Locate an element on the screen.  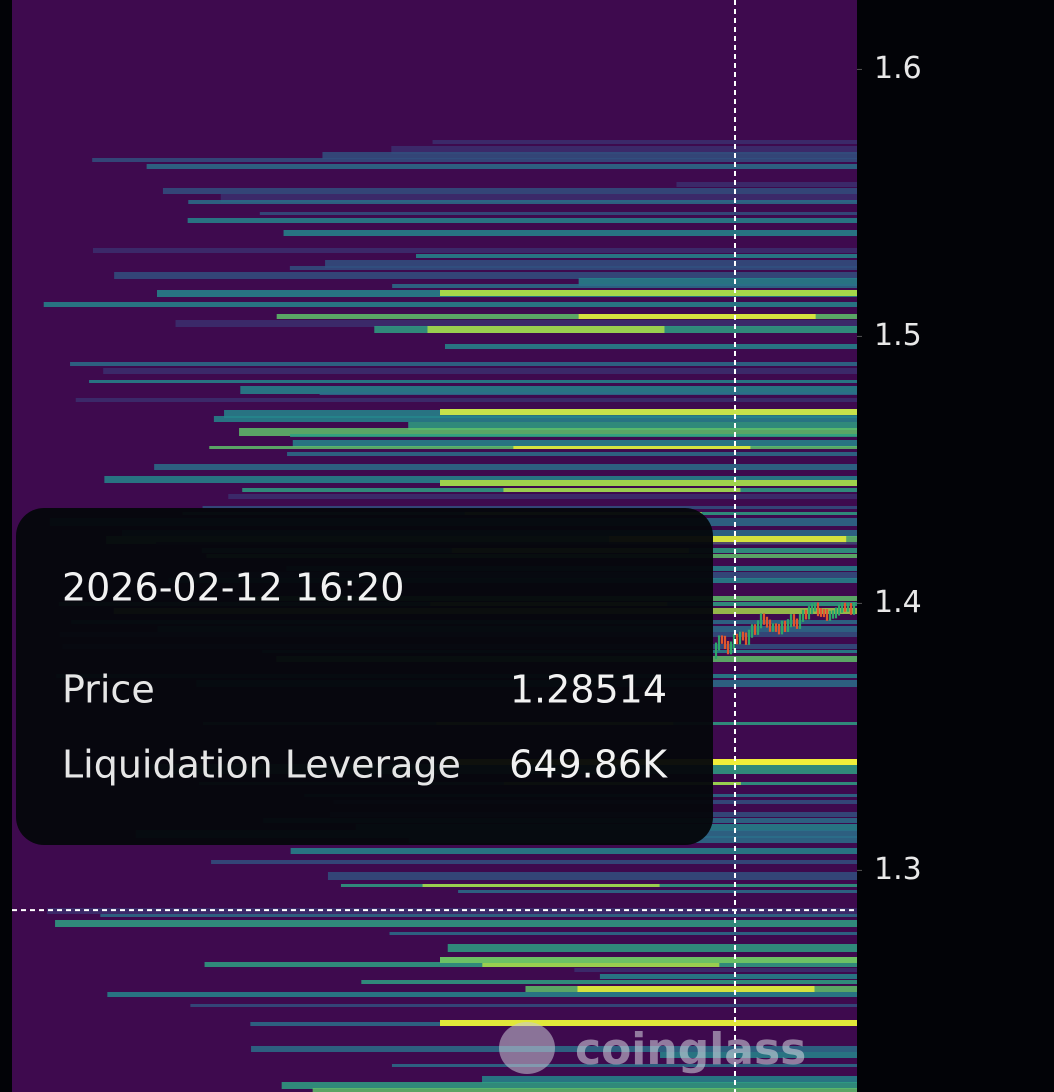
y-tick-label: 1.6 is located at coordinates (898, 68).